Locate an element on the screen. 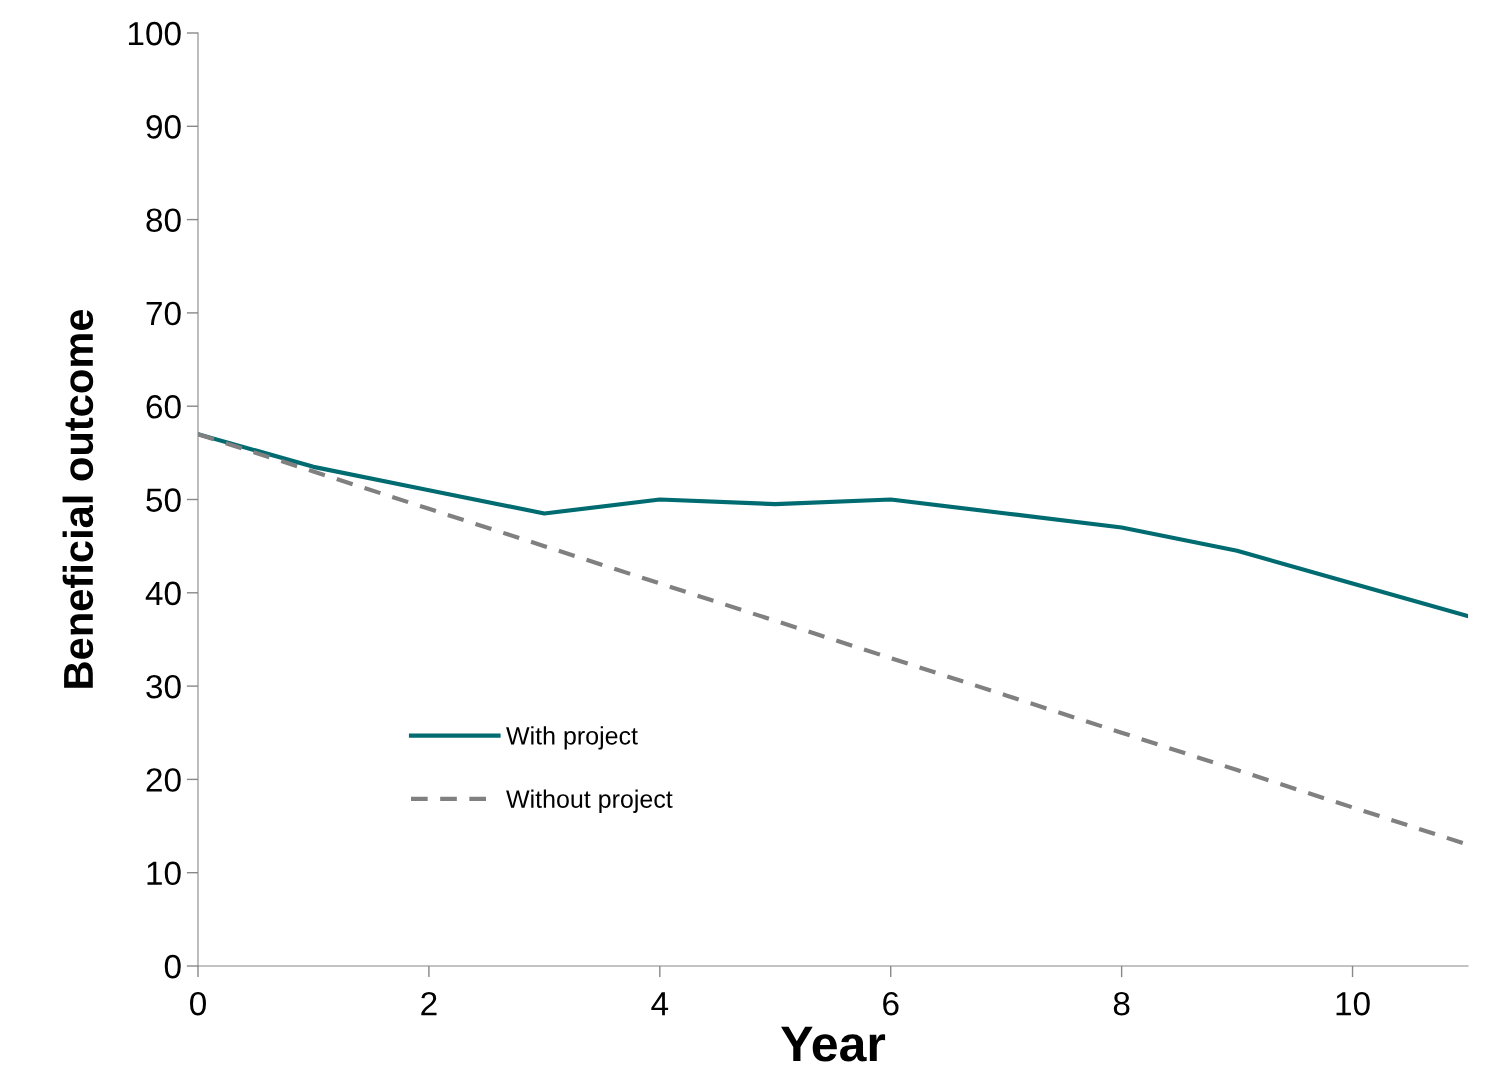 This screenshot has width=1485, height=1092. y-tick-label: 80 is located at coordinates (163, 220).